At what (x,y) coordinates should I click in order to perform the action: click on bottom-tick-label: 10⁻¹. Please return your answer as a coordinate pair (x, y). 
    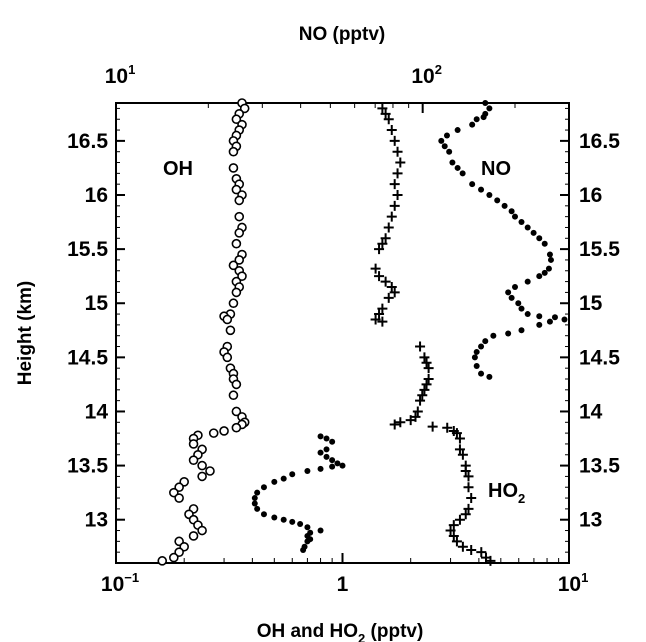
    Looking at the image, I should click on (120, 583).